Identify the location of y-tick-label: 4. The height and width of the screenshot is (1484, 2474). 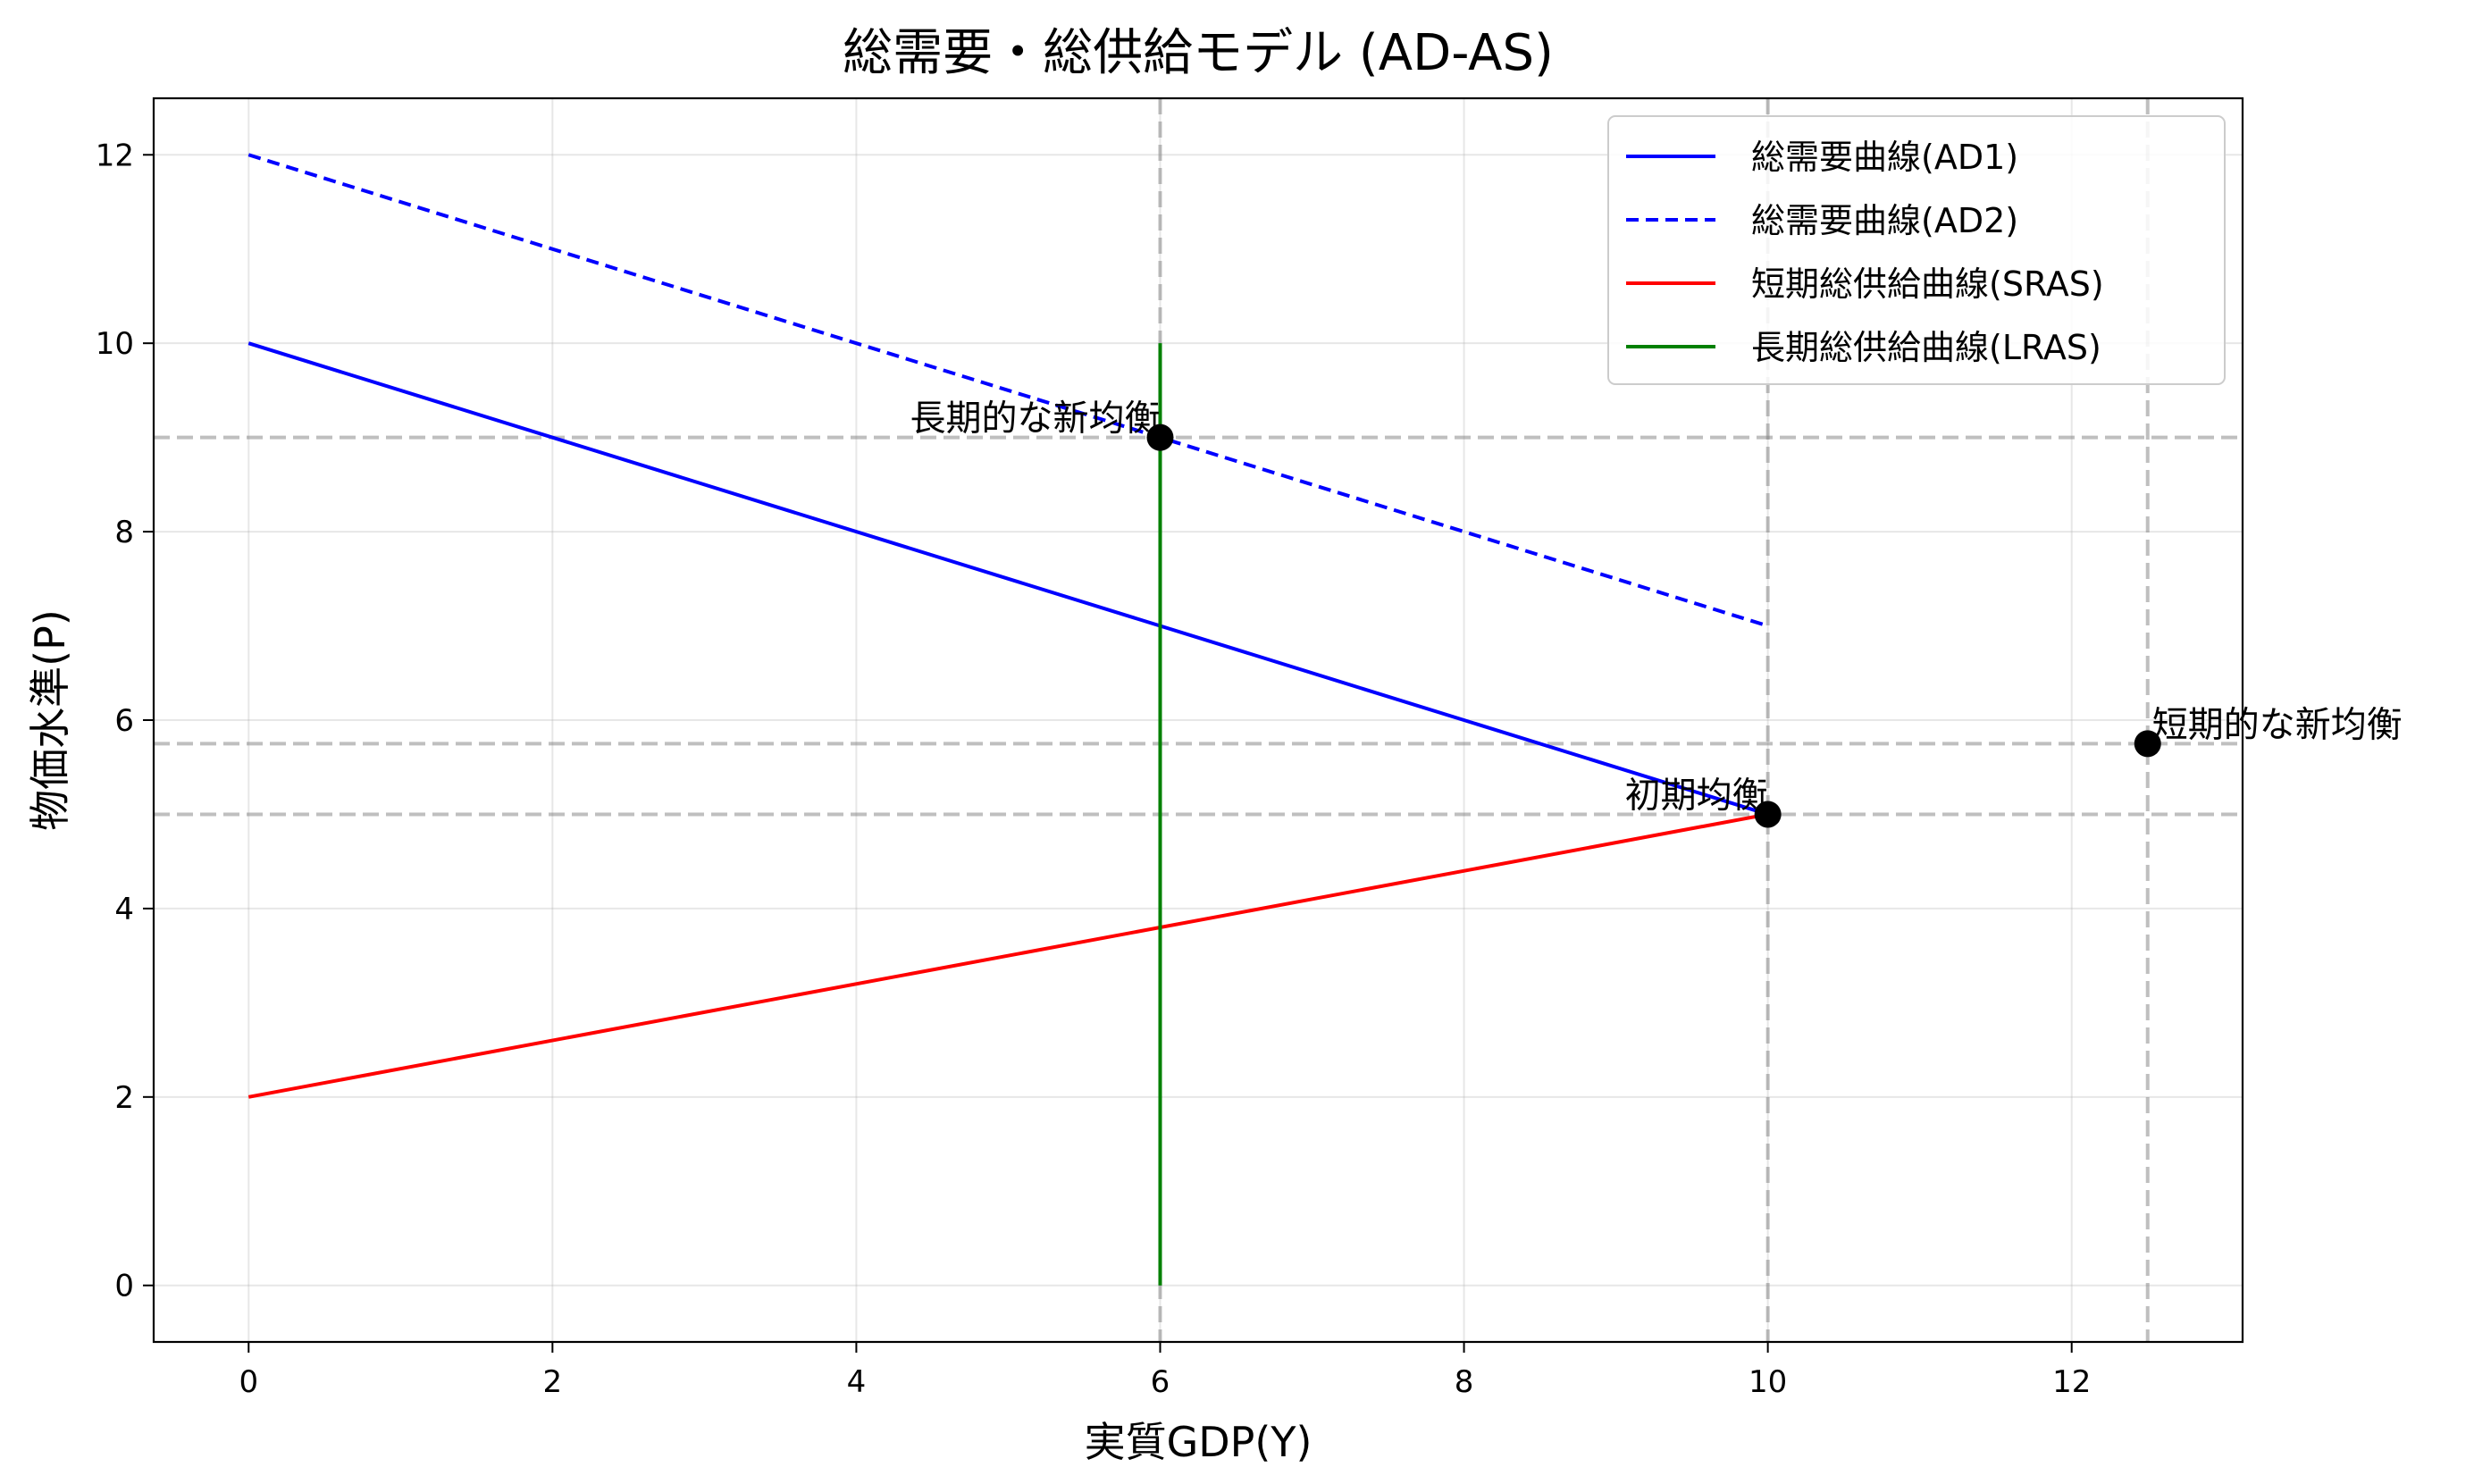
(124, 910).